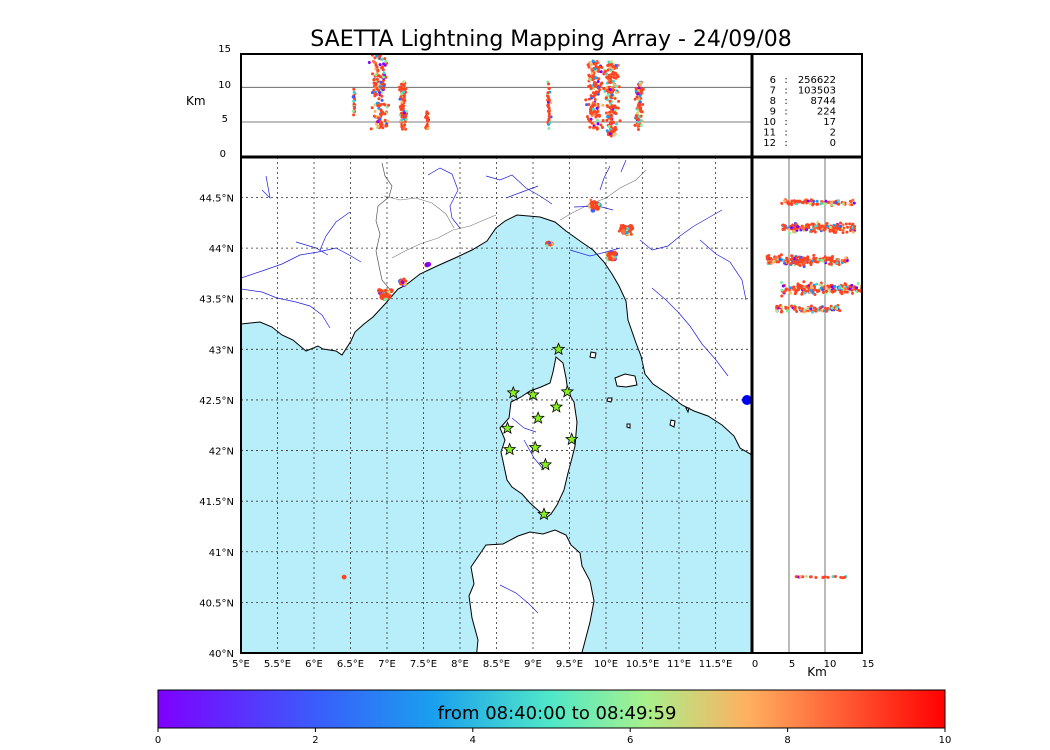 The width and height of the screenshot is (1050, 750). What do you see at coordinates (643, 664) in the screenshot?
I see `lon-tick-label: 10.5°E` at bounding box center [643, 664].